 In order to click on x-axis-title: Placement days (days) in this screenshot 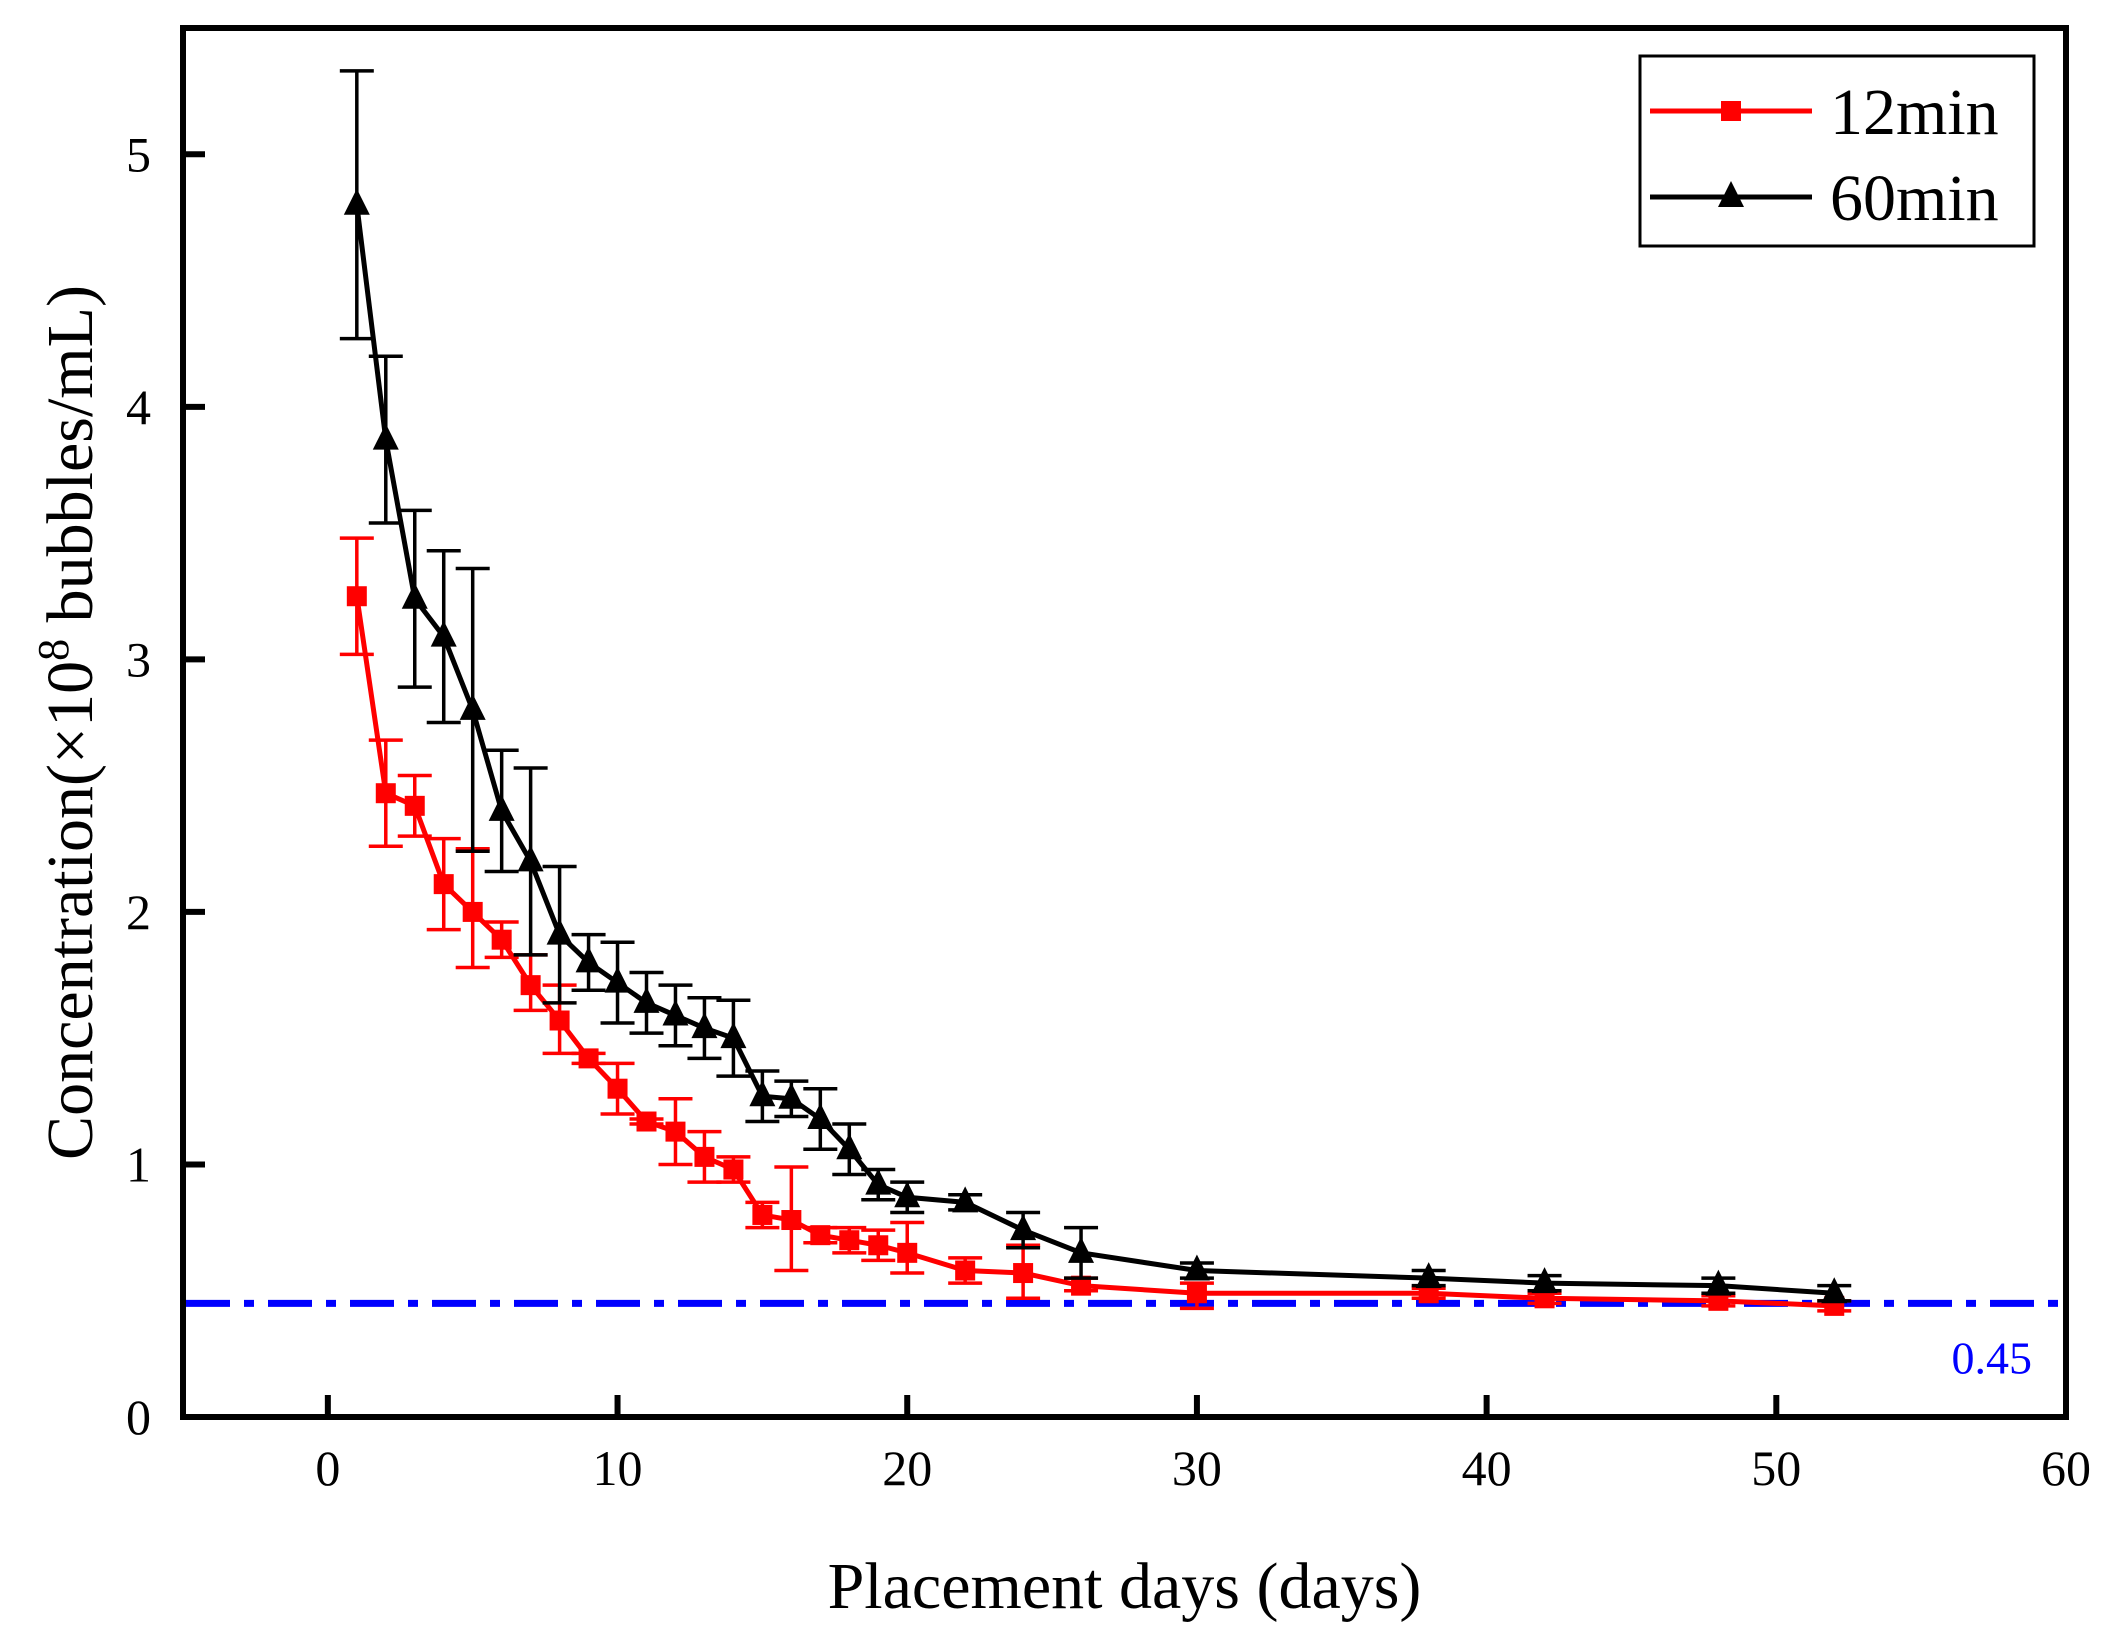, I will do `click(1125, 1586)`.